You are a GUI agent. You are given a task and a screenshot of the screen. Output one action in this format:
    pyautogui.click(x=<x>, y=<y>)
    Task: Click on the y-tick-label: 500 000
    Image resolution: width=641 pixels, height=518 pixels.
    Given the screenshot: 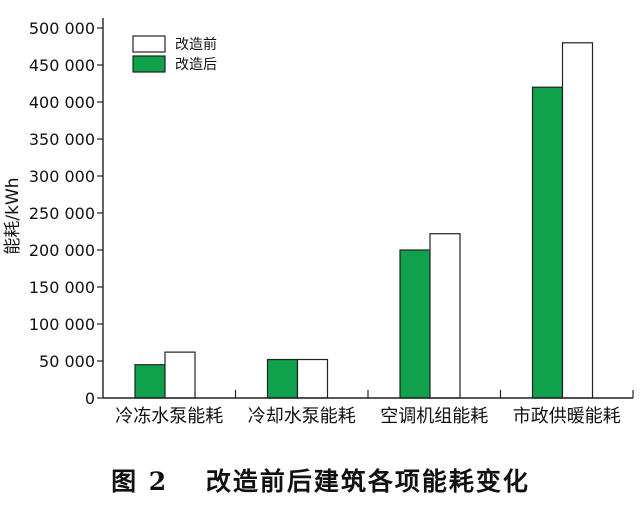 What is the action you would take?
    pyautogui.click(x=62, y=28)
    